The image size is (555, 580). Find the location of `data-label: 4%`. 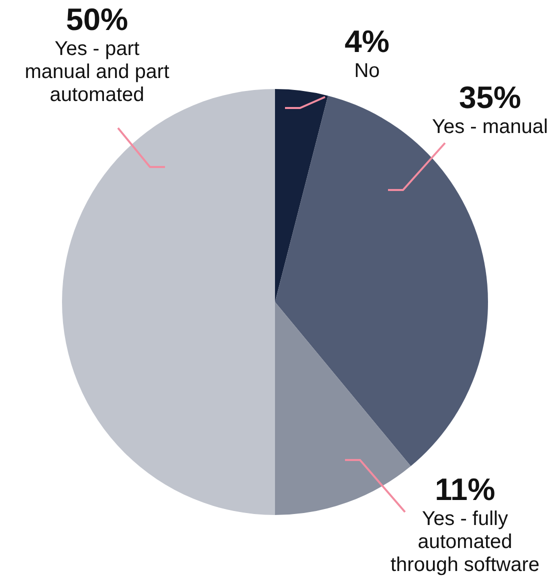

data-label: 4% is located at coordinates (367, 41).